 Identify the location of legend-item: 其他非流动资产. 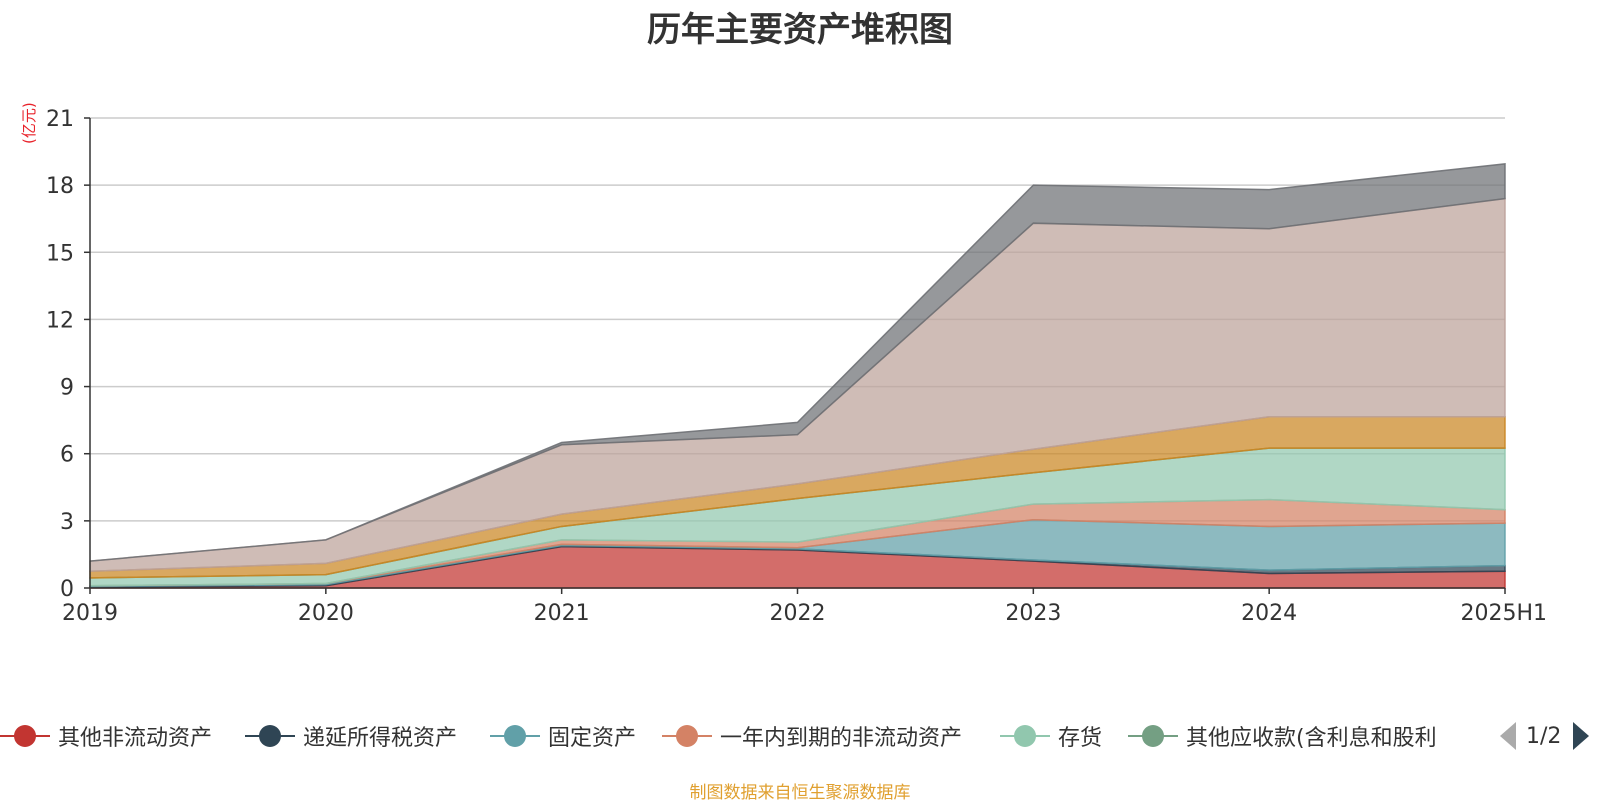
(106, 736).